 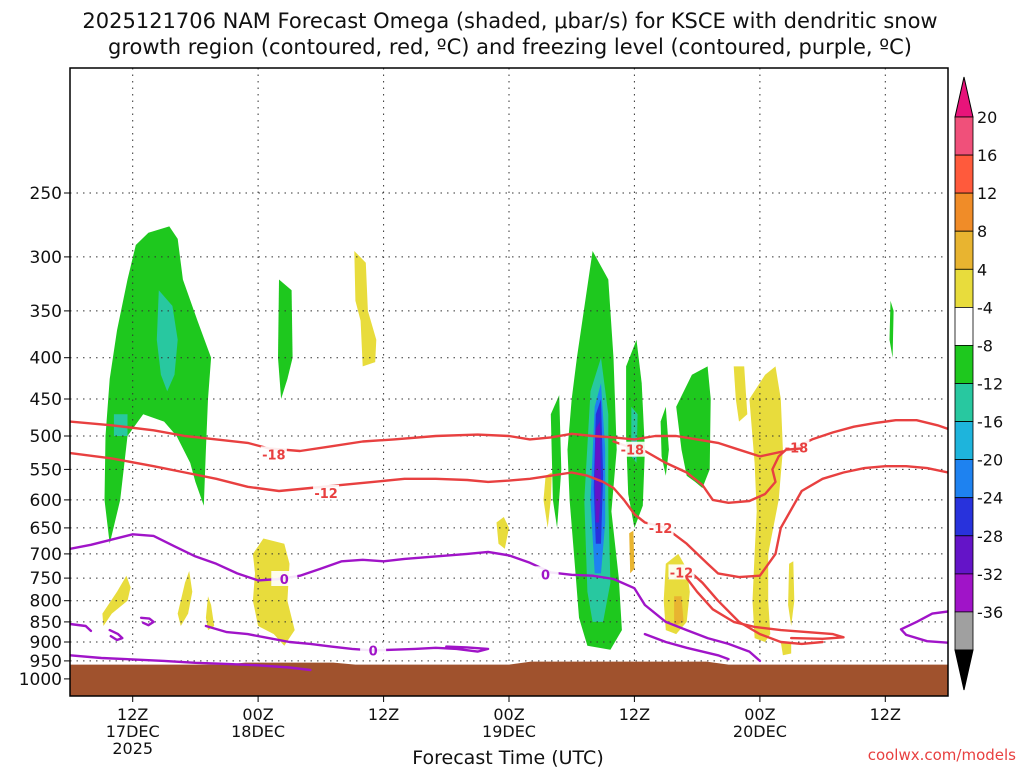 What do you see at coordinates (661, 529) in the screenshot?
I see `contour-label--12-1: -12` at bounding box center [661, 529].